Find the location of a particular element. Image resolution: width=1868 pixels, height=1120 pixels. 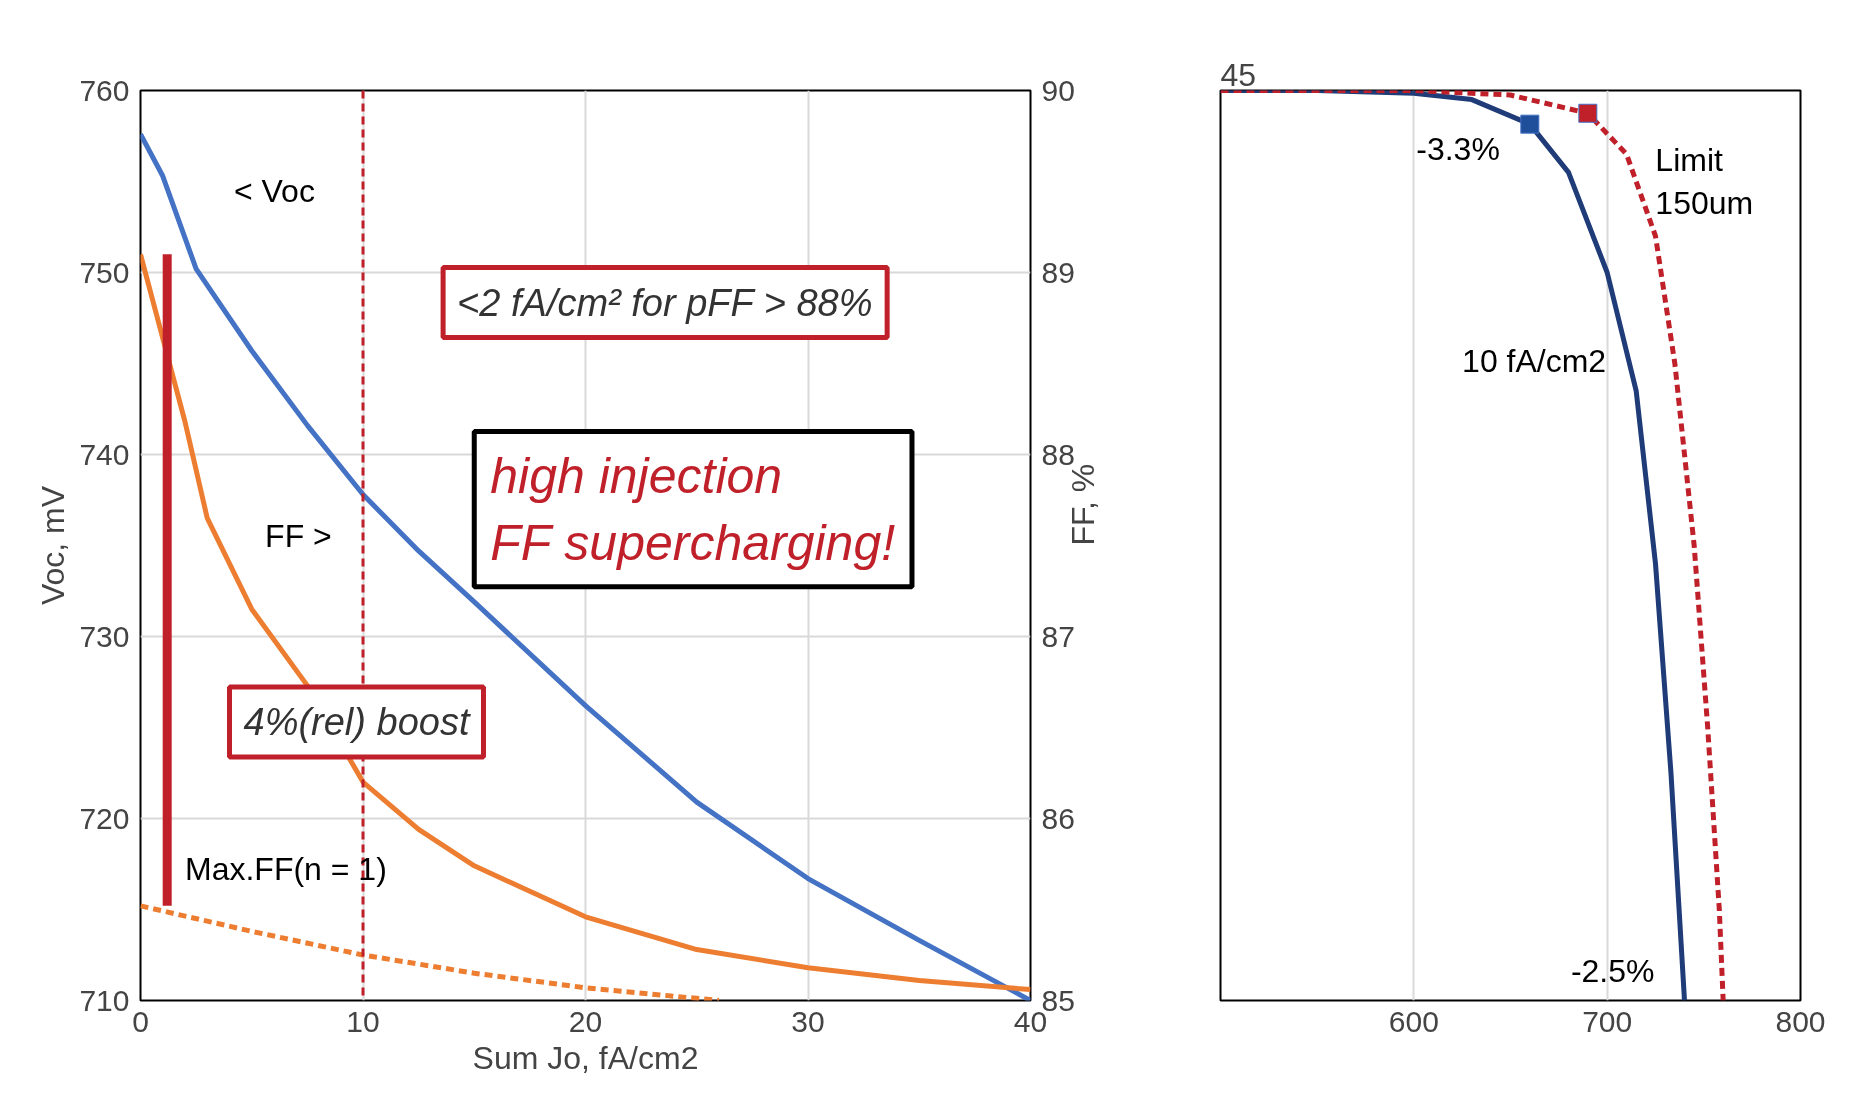

x-tick-label: 30 is located at coordinates (808, 1021).